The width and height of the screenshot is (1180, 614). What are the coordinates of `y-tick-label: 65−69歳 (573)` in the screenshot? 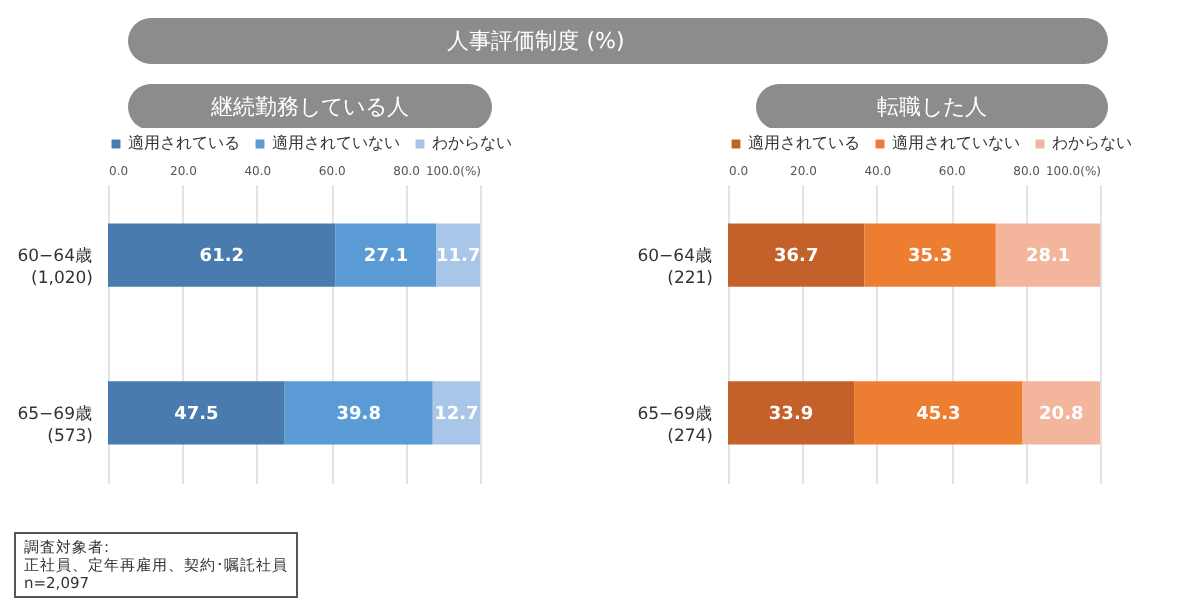 It's located at (55, 424).